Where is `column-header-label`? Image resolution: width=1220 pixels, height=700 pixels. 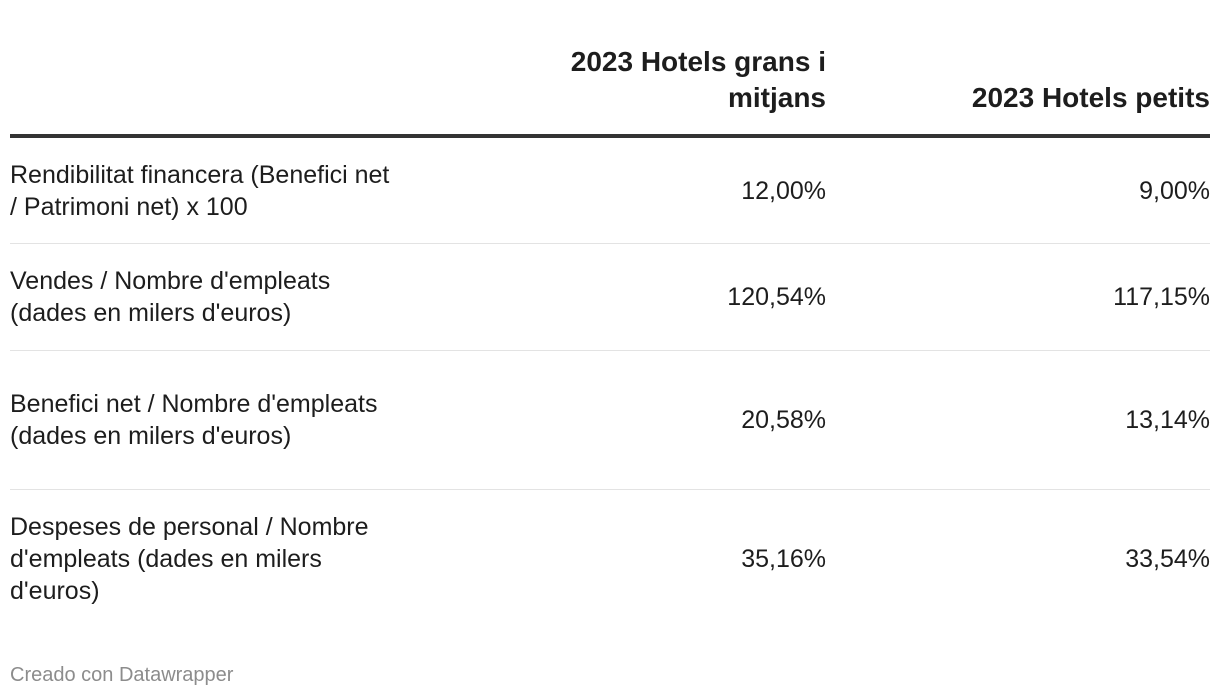
column-header-label is located at coordinates (220, 91).